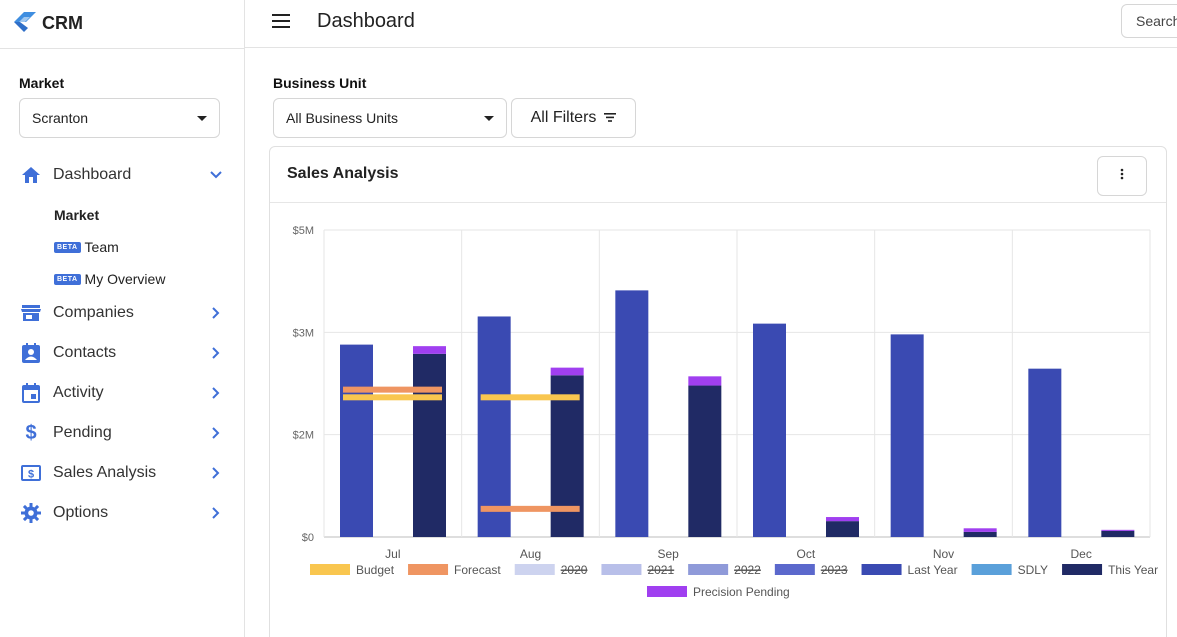 This screenshot has width=1177, height=637. What do you see at coordinates (31, 313) in the screenshot?
I see `store-icon` at bounding box center [31, 313].